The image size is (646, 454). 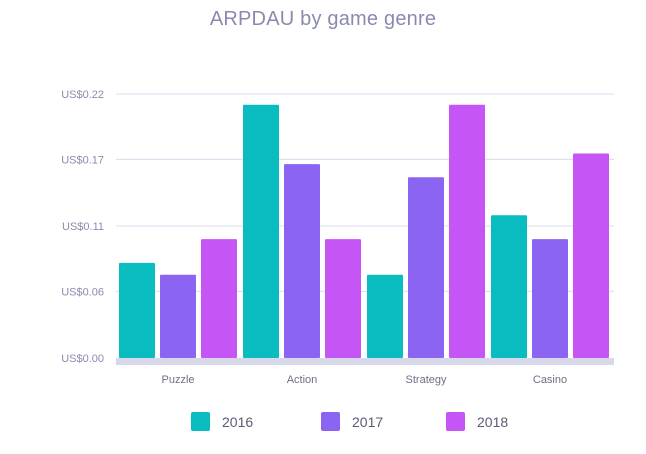 I want to click on x-axis-baseline, so click(x=365, y=361).